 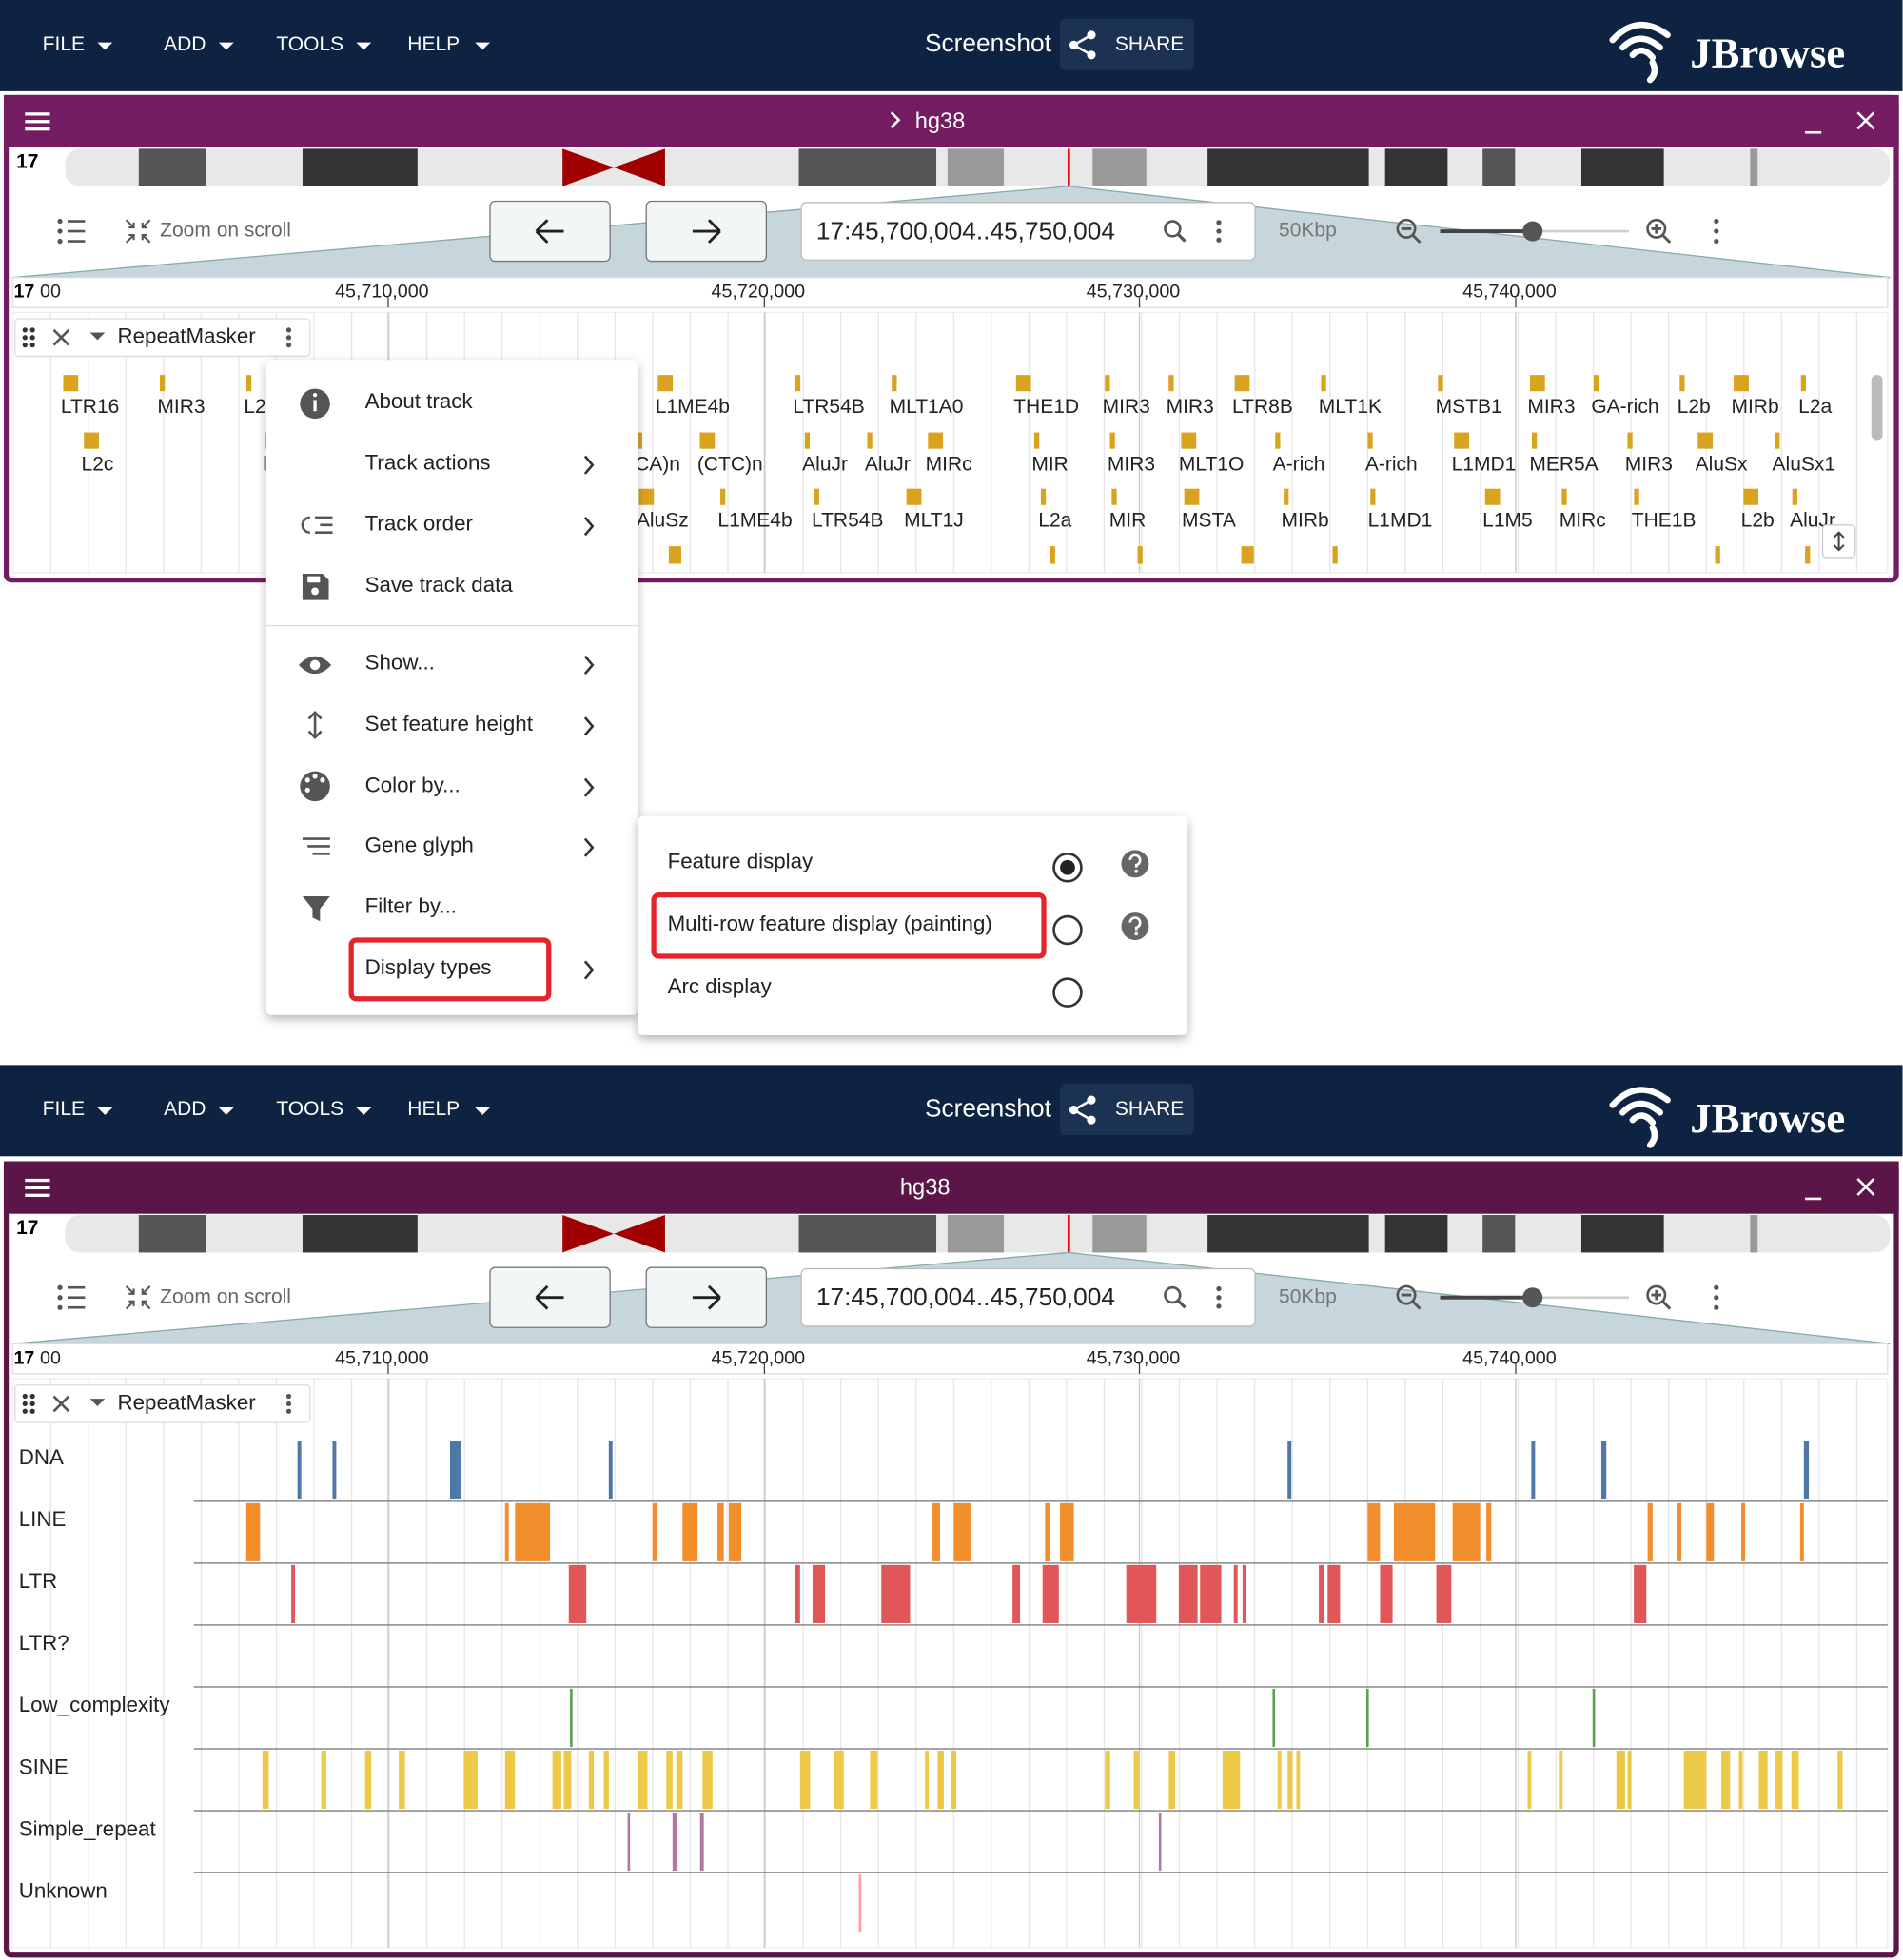 What do you see at coordinates (428, 462) in the screenshot?
I see `menu-item: Track actions` at bounding box center [428, 462].